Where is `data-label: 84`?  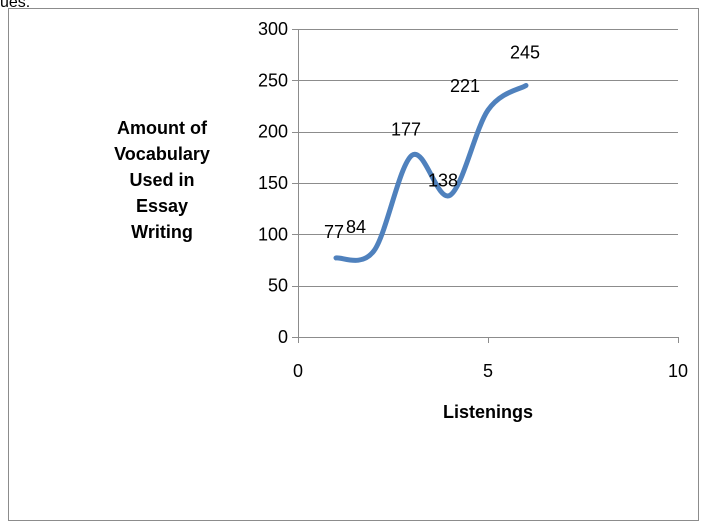 data-label: 84 is located at coordinates (356, 227).